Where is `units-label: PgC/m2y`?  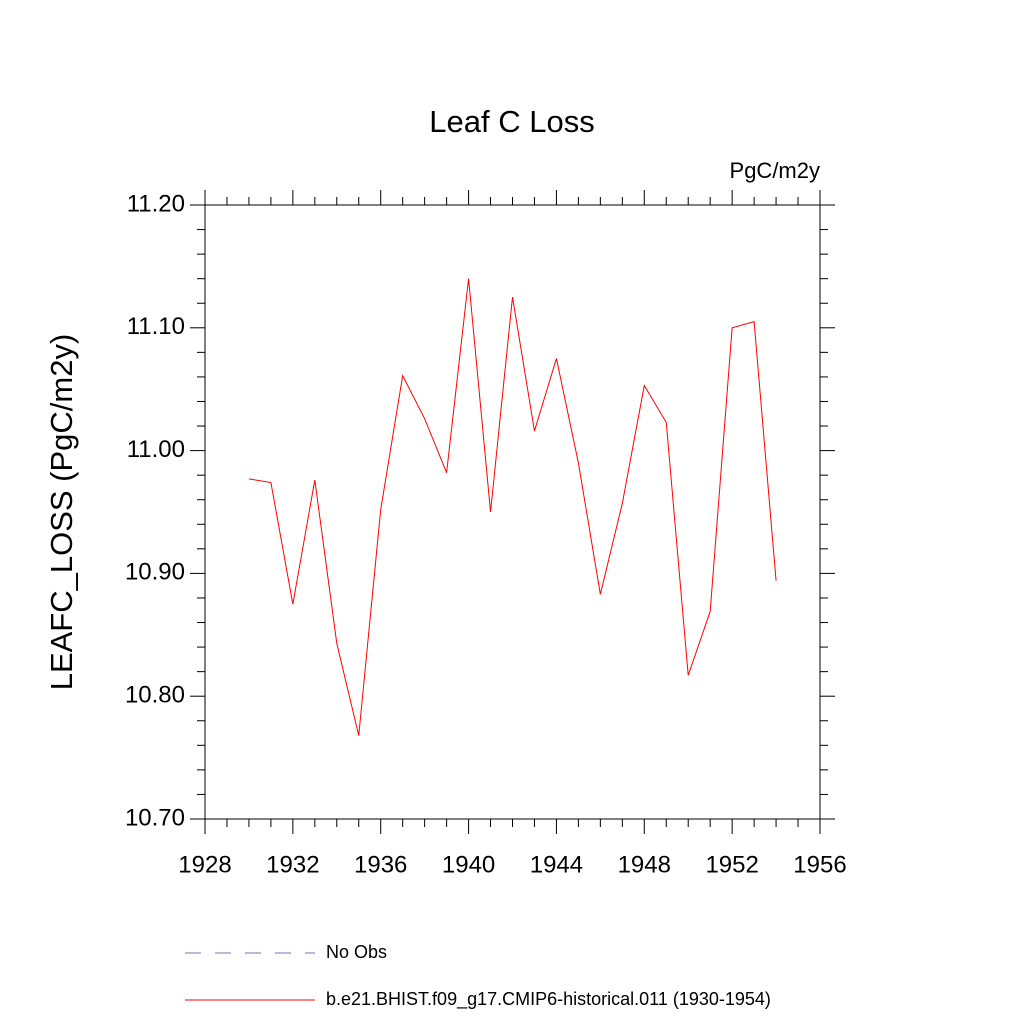
units-label: PgC/m2y is located at coordinates (775, 170).